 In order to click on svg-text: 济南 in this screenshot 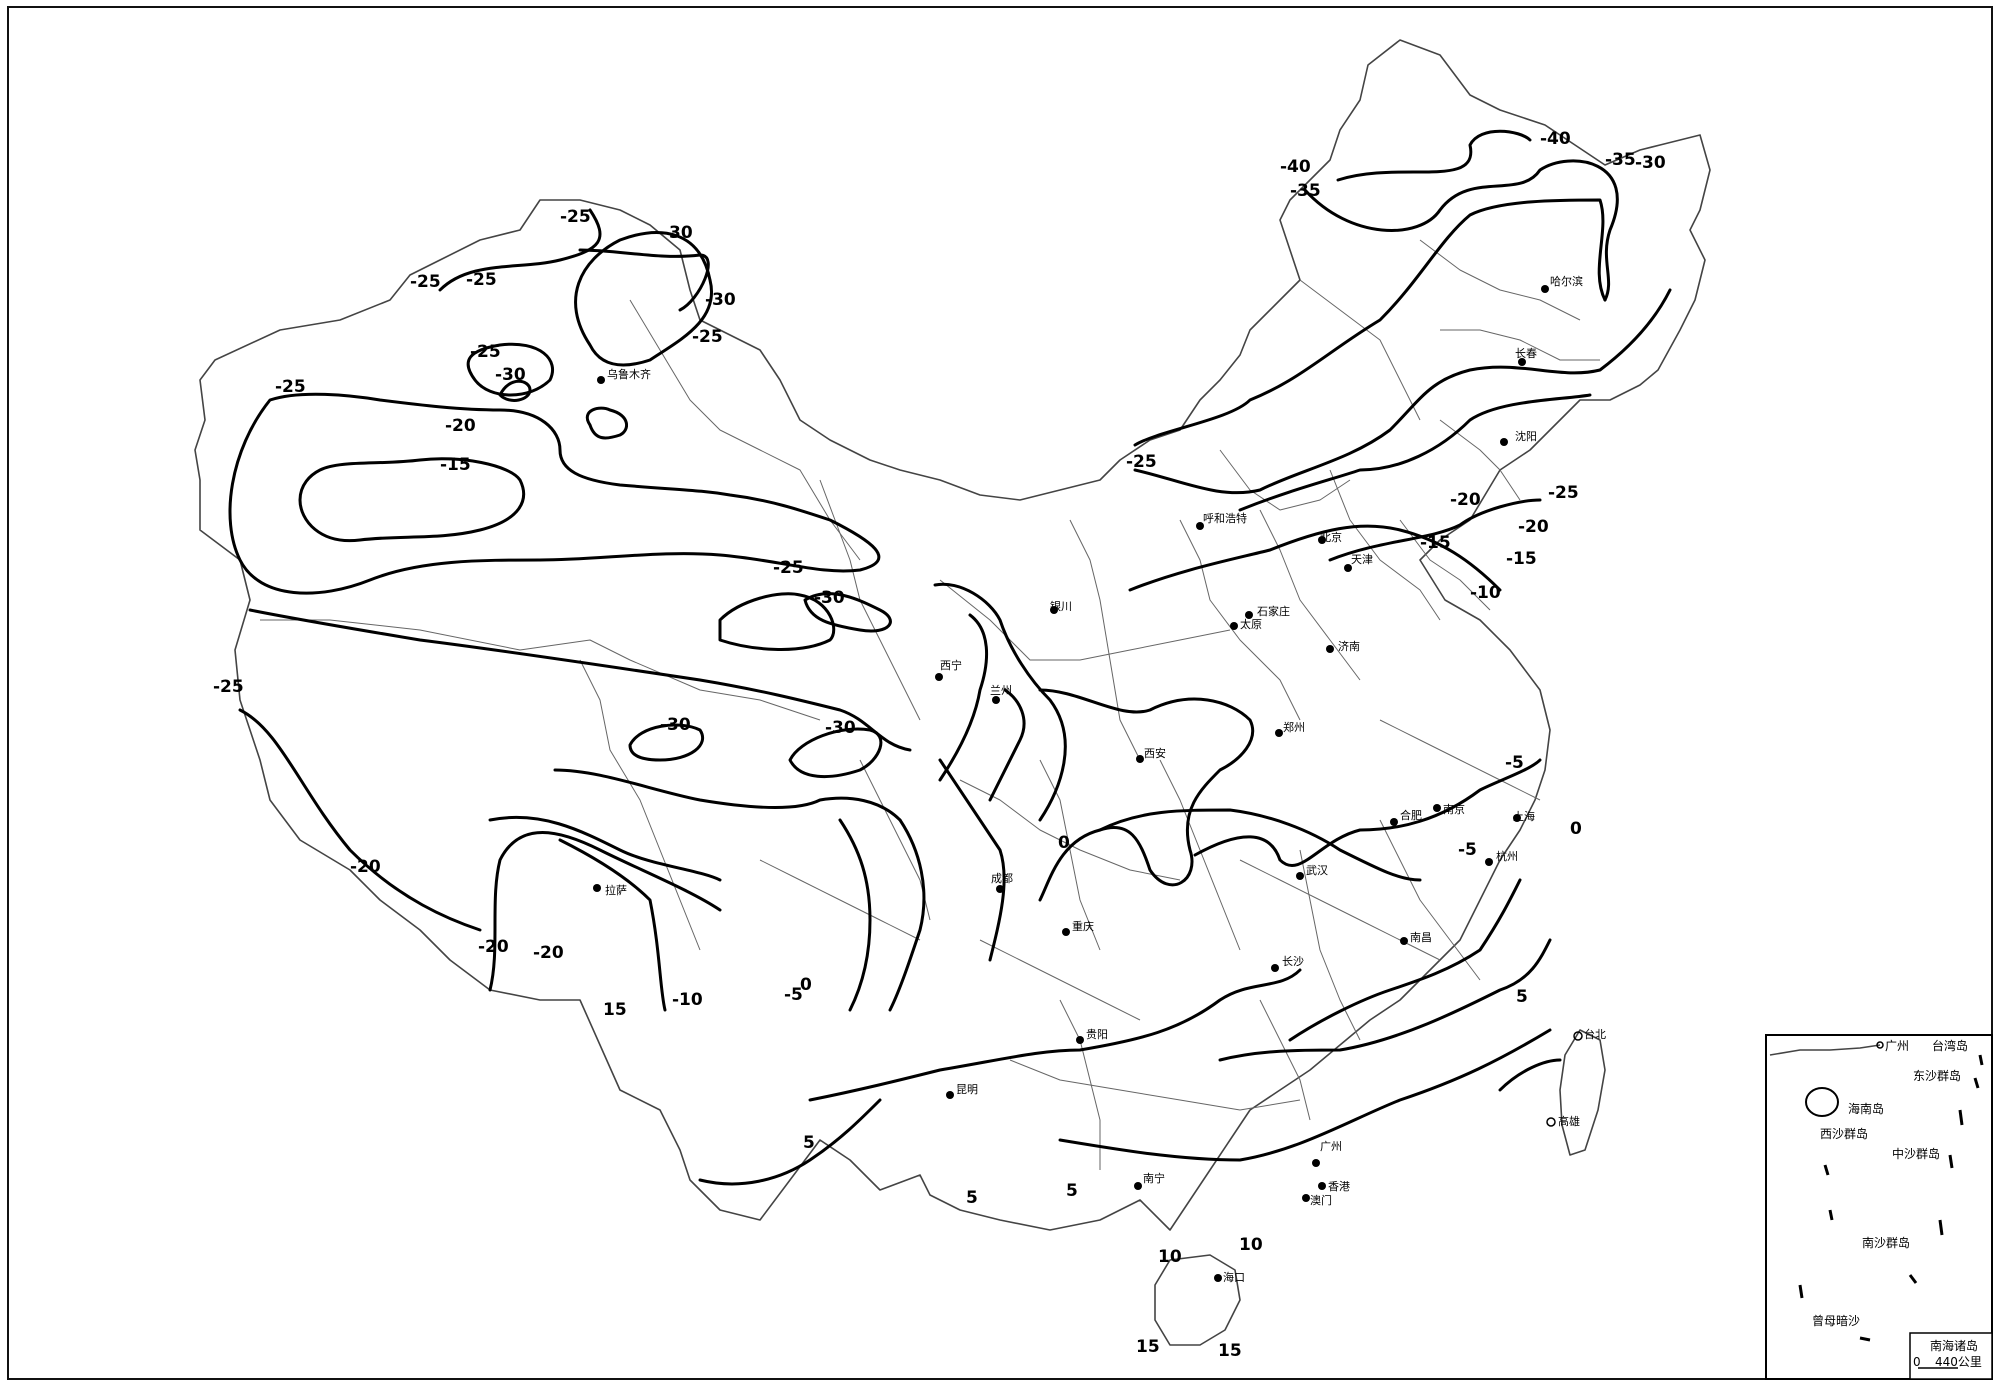, I will do `click(1349, 646)`.